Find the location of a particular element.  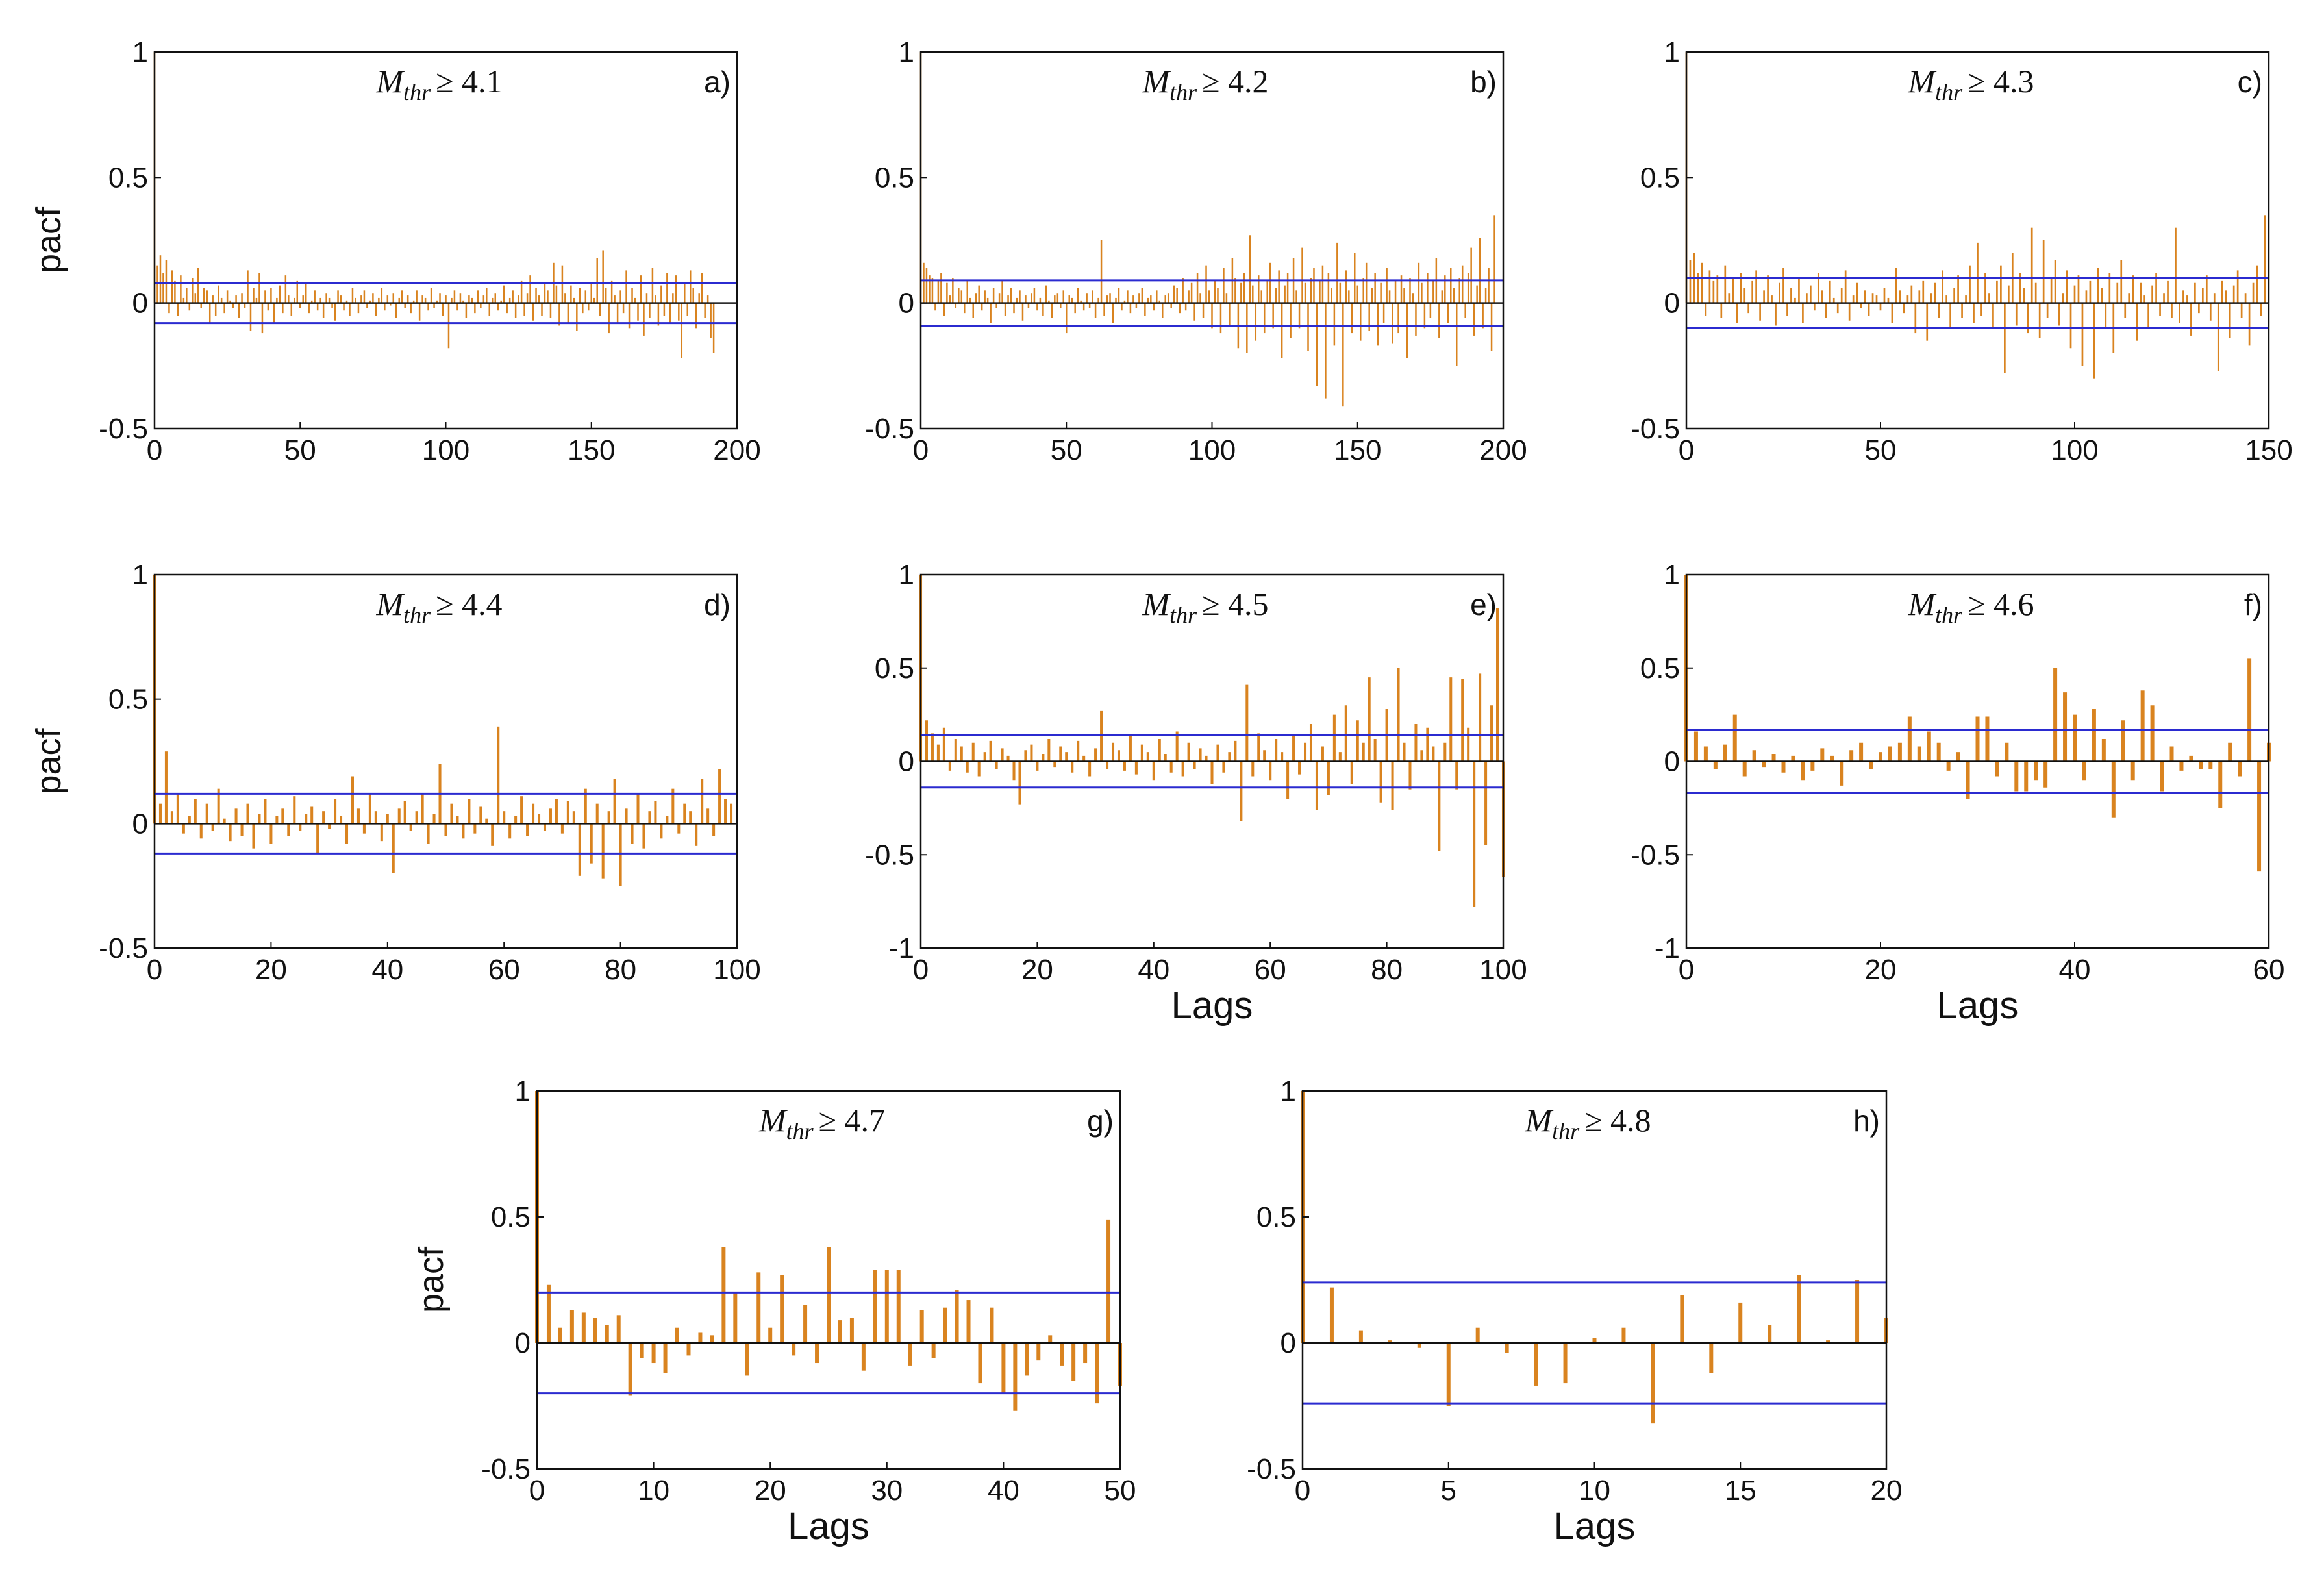

x-tick-label: 20 is located at coordinates (1037, 970).